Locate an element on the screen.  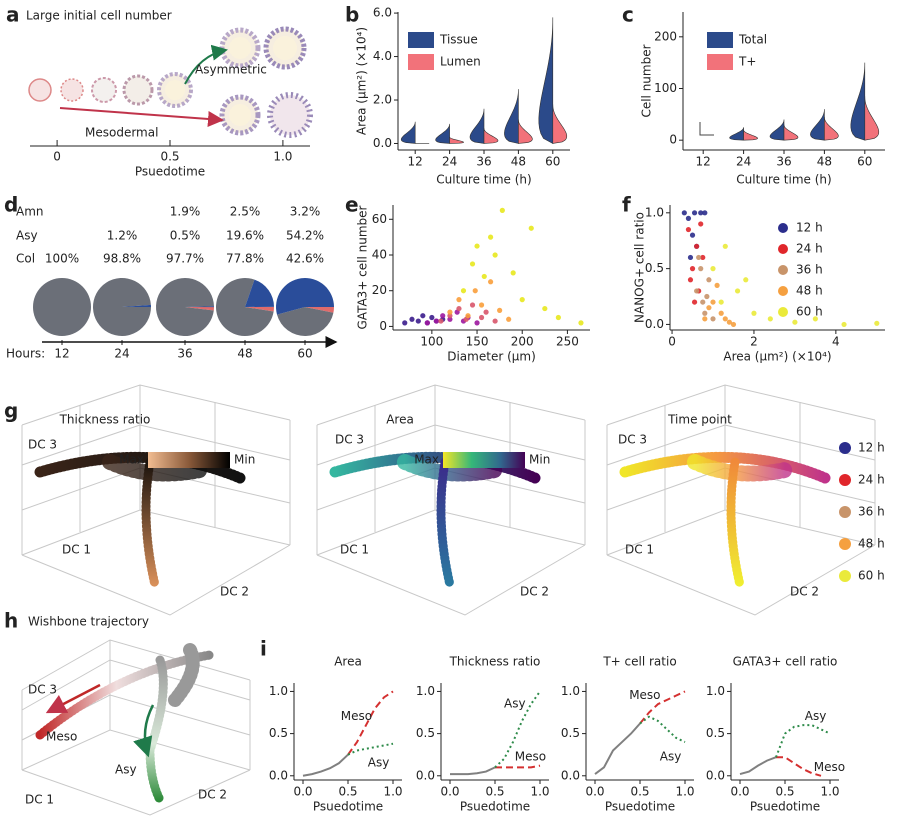
legend-label: Total is located at coordinates (752, 40).